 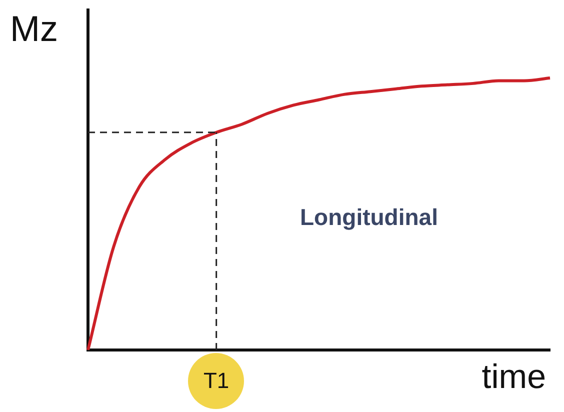 I want to click on annotation: Longitudinal, so click(x=369, y=217).